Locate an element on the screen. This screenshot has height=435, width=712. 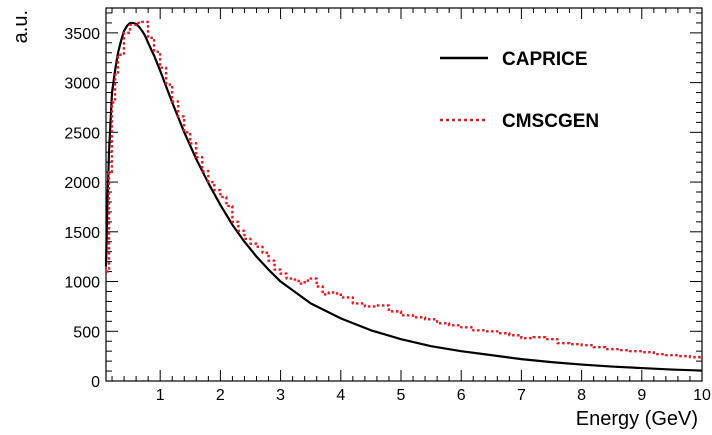
x-tick-label: 4 is located at coordinates (340, 395).